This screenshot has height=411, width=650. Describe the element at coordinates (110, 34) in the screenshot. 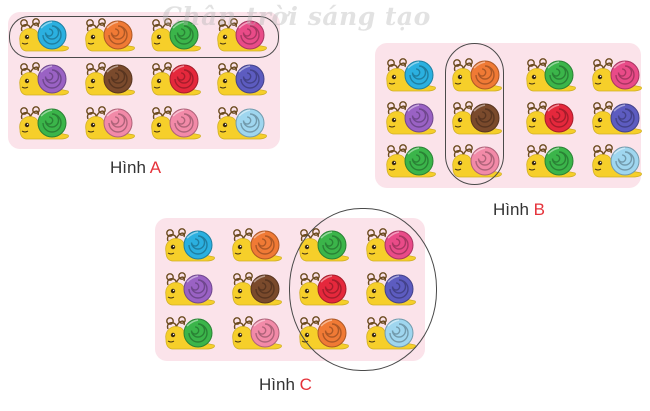

I see `snail-figure-a-r1c2` at that location.